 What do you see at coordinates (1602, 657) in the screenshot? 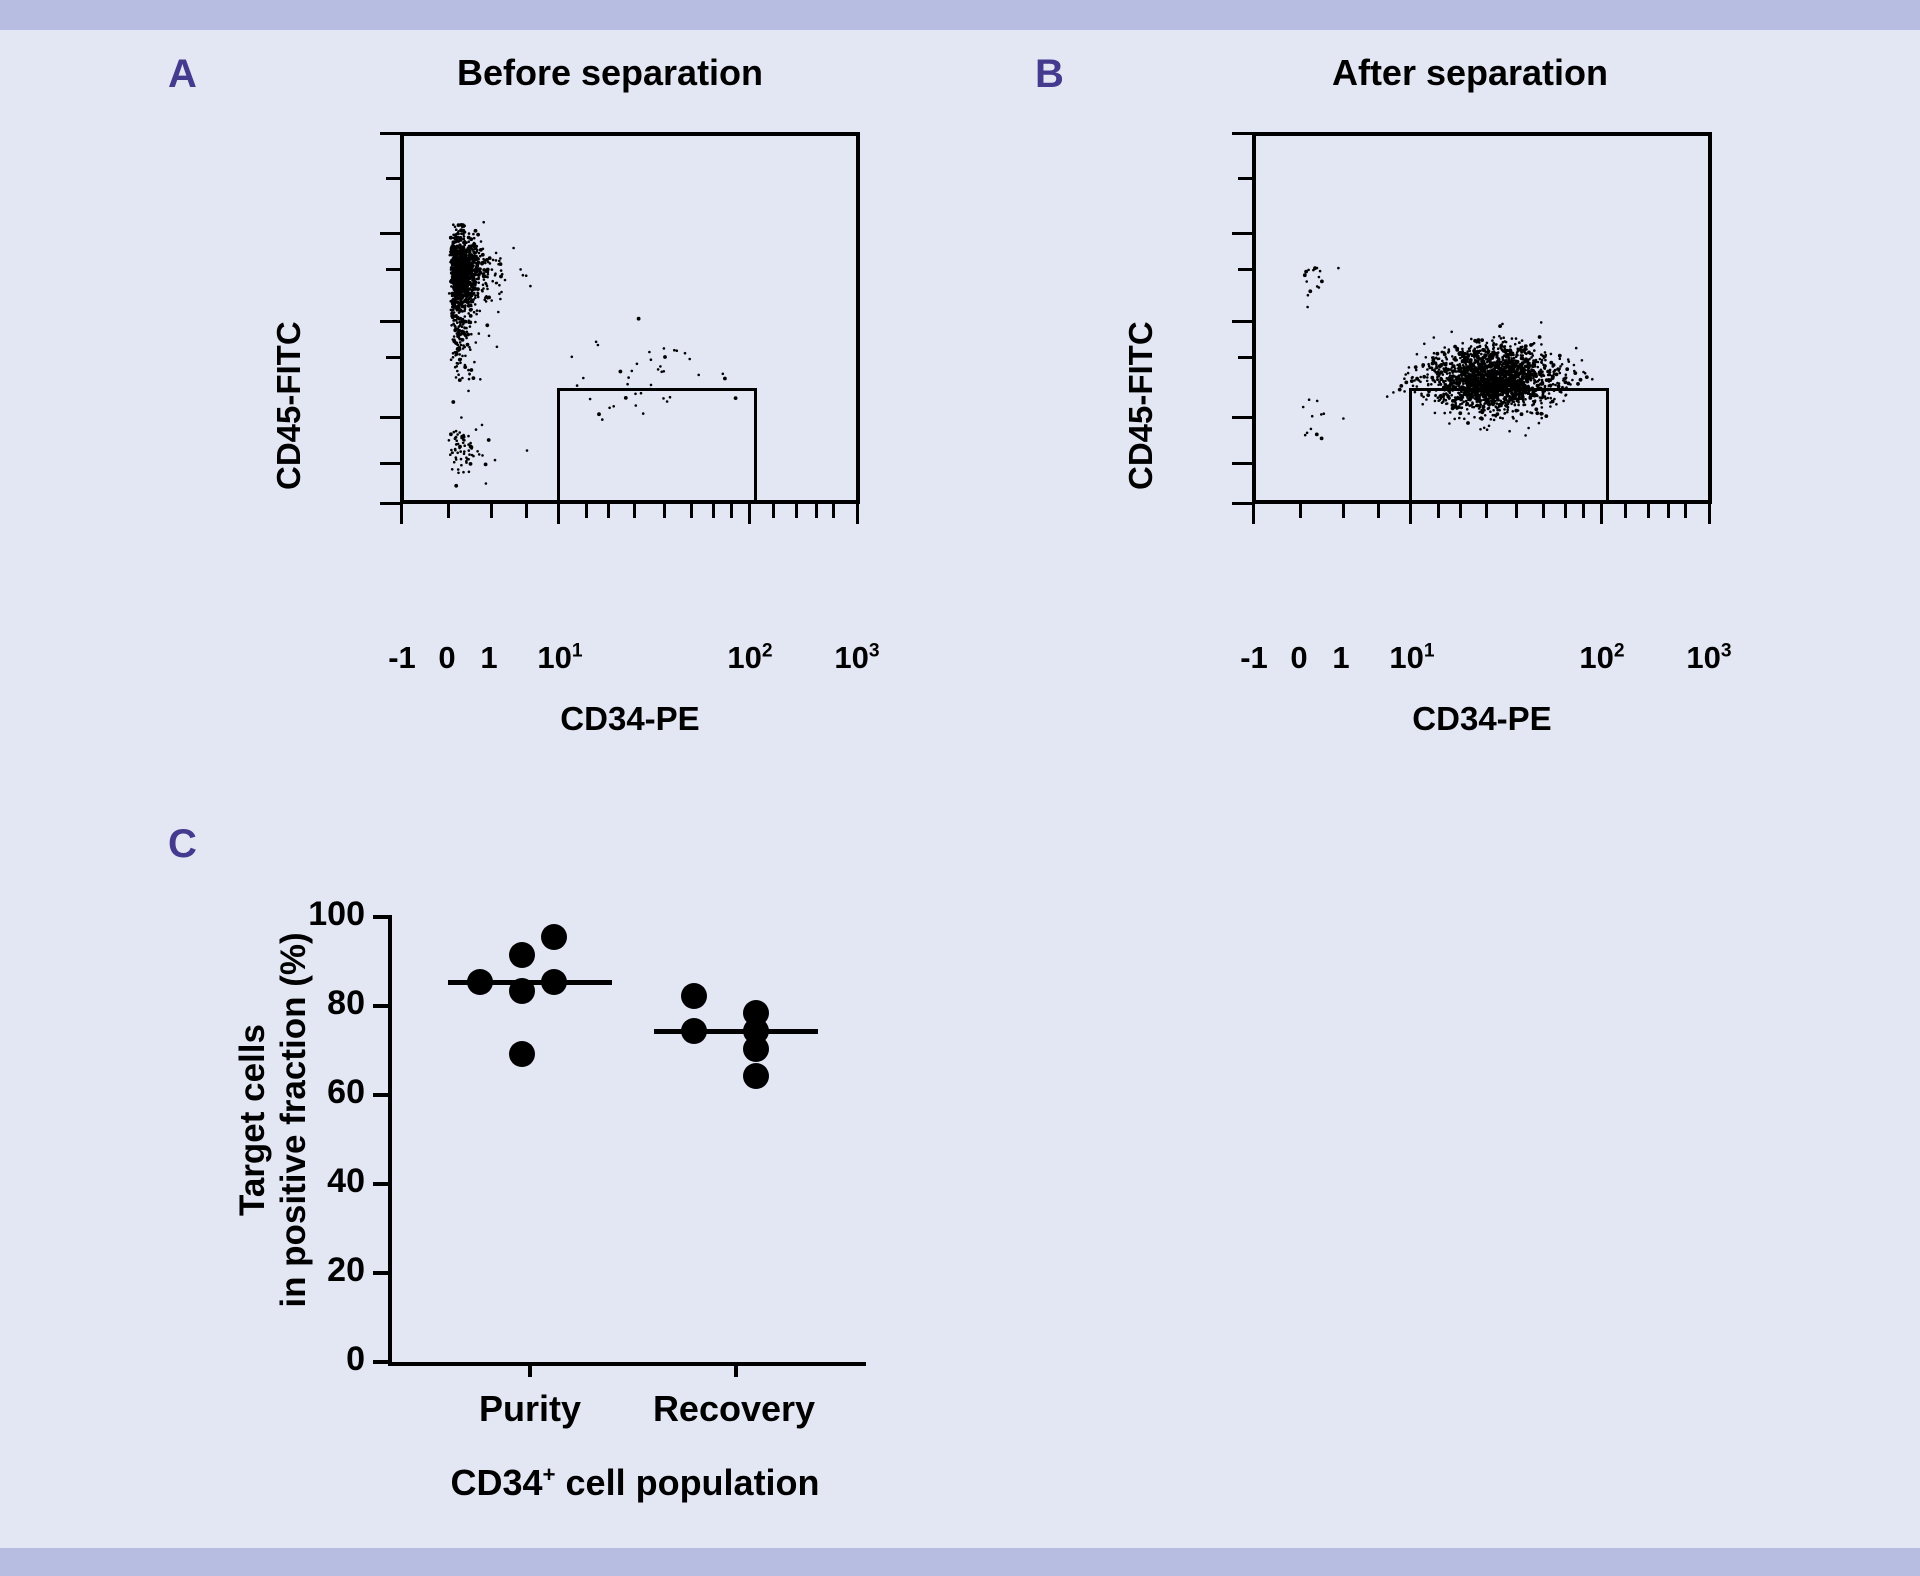
I see `xtick-label-b-100: 10²` at bounding box center [1602, 657].